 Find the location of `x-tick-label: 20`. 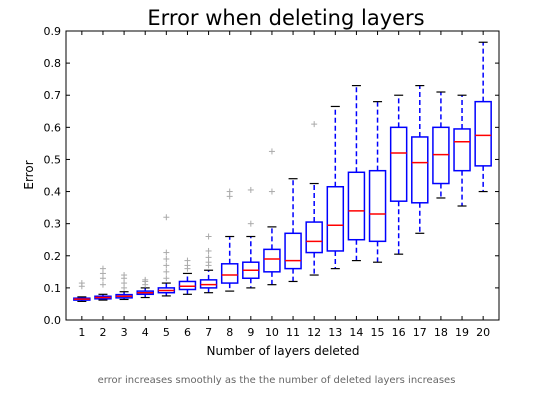

x-tick-label: 20 is located at coordinates (483, 332).